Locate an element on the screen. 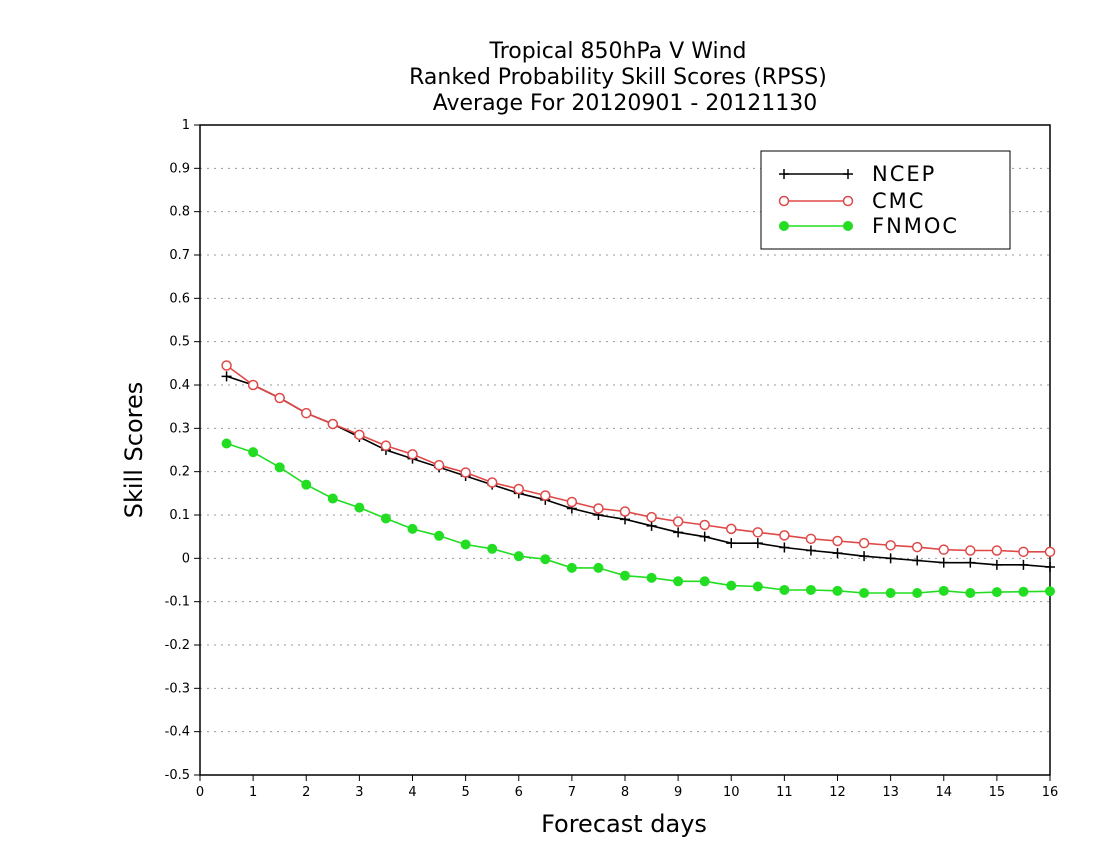  legend-entry-cmc: CMC is located at coordinates (851, 201).